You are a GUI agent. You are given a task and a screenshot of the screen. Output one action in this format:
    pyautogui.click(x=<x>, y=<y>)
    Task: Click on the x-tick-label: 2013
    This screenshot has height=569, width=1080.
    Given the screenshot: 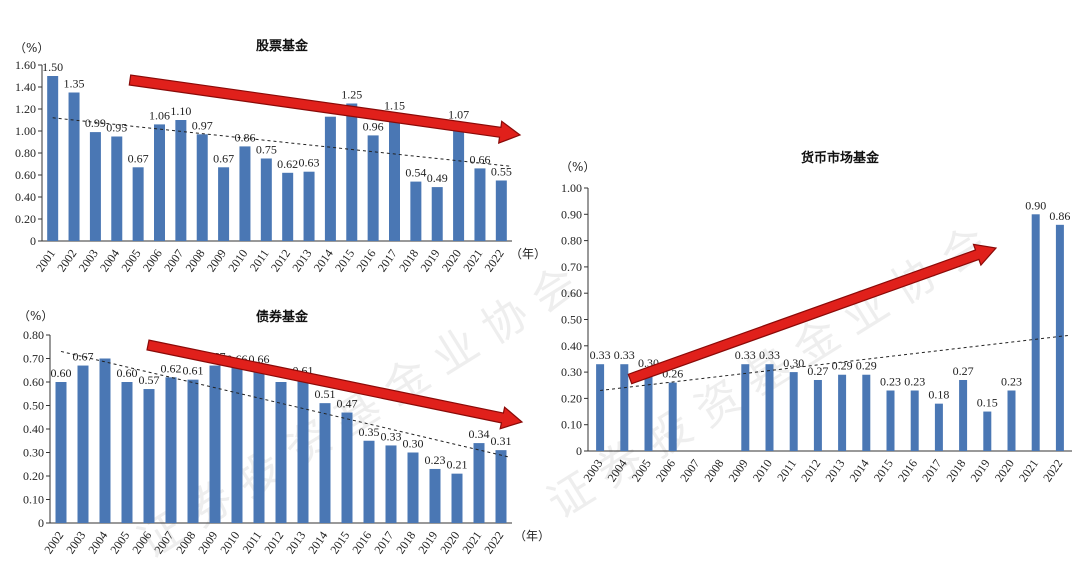 What is the action you would take?
    pyautogui.click(x=295, y=543)
    